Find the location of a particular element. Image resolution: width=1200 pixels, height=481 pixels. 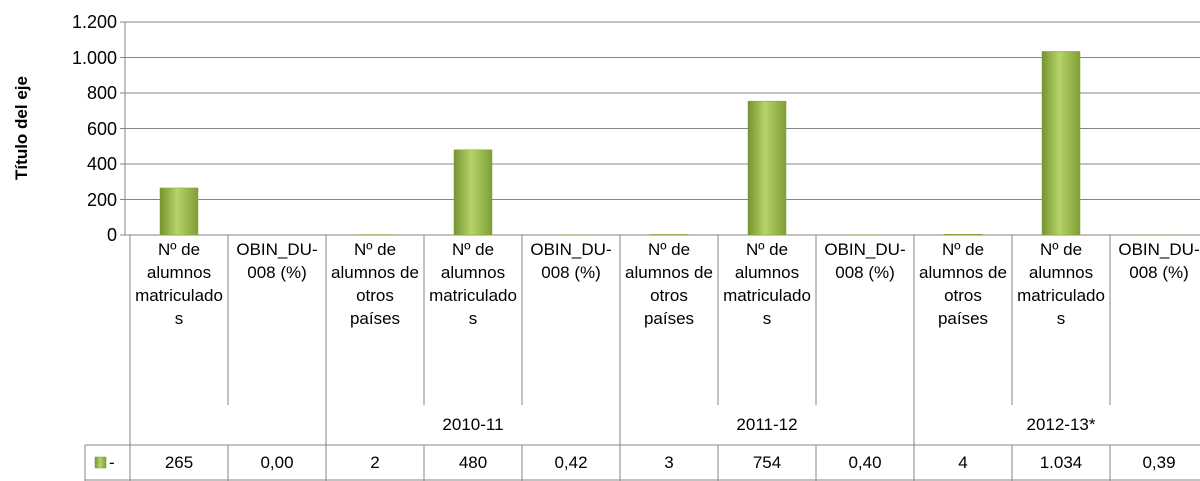

data-table-value: 0,00 is located at coordinates (277, 462).